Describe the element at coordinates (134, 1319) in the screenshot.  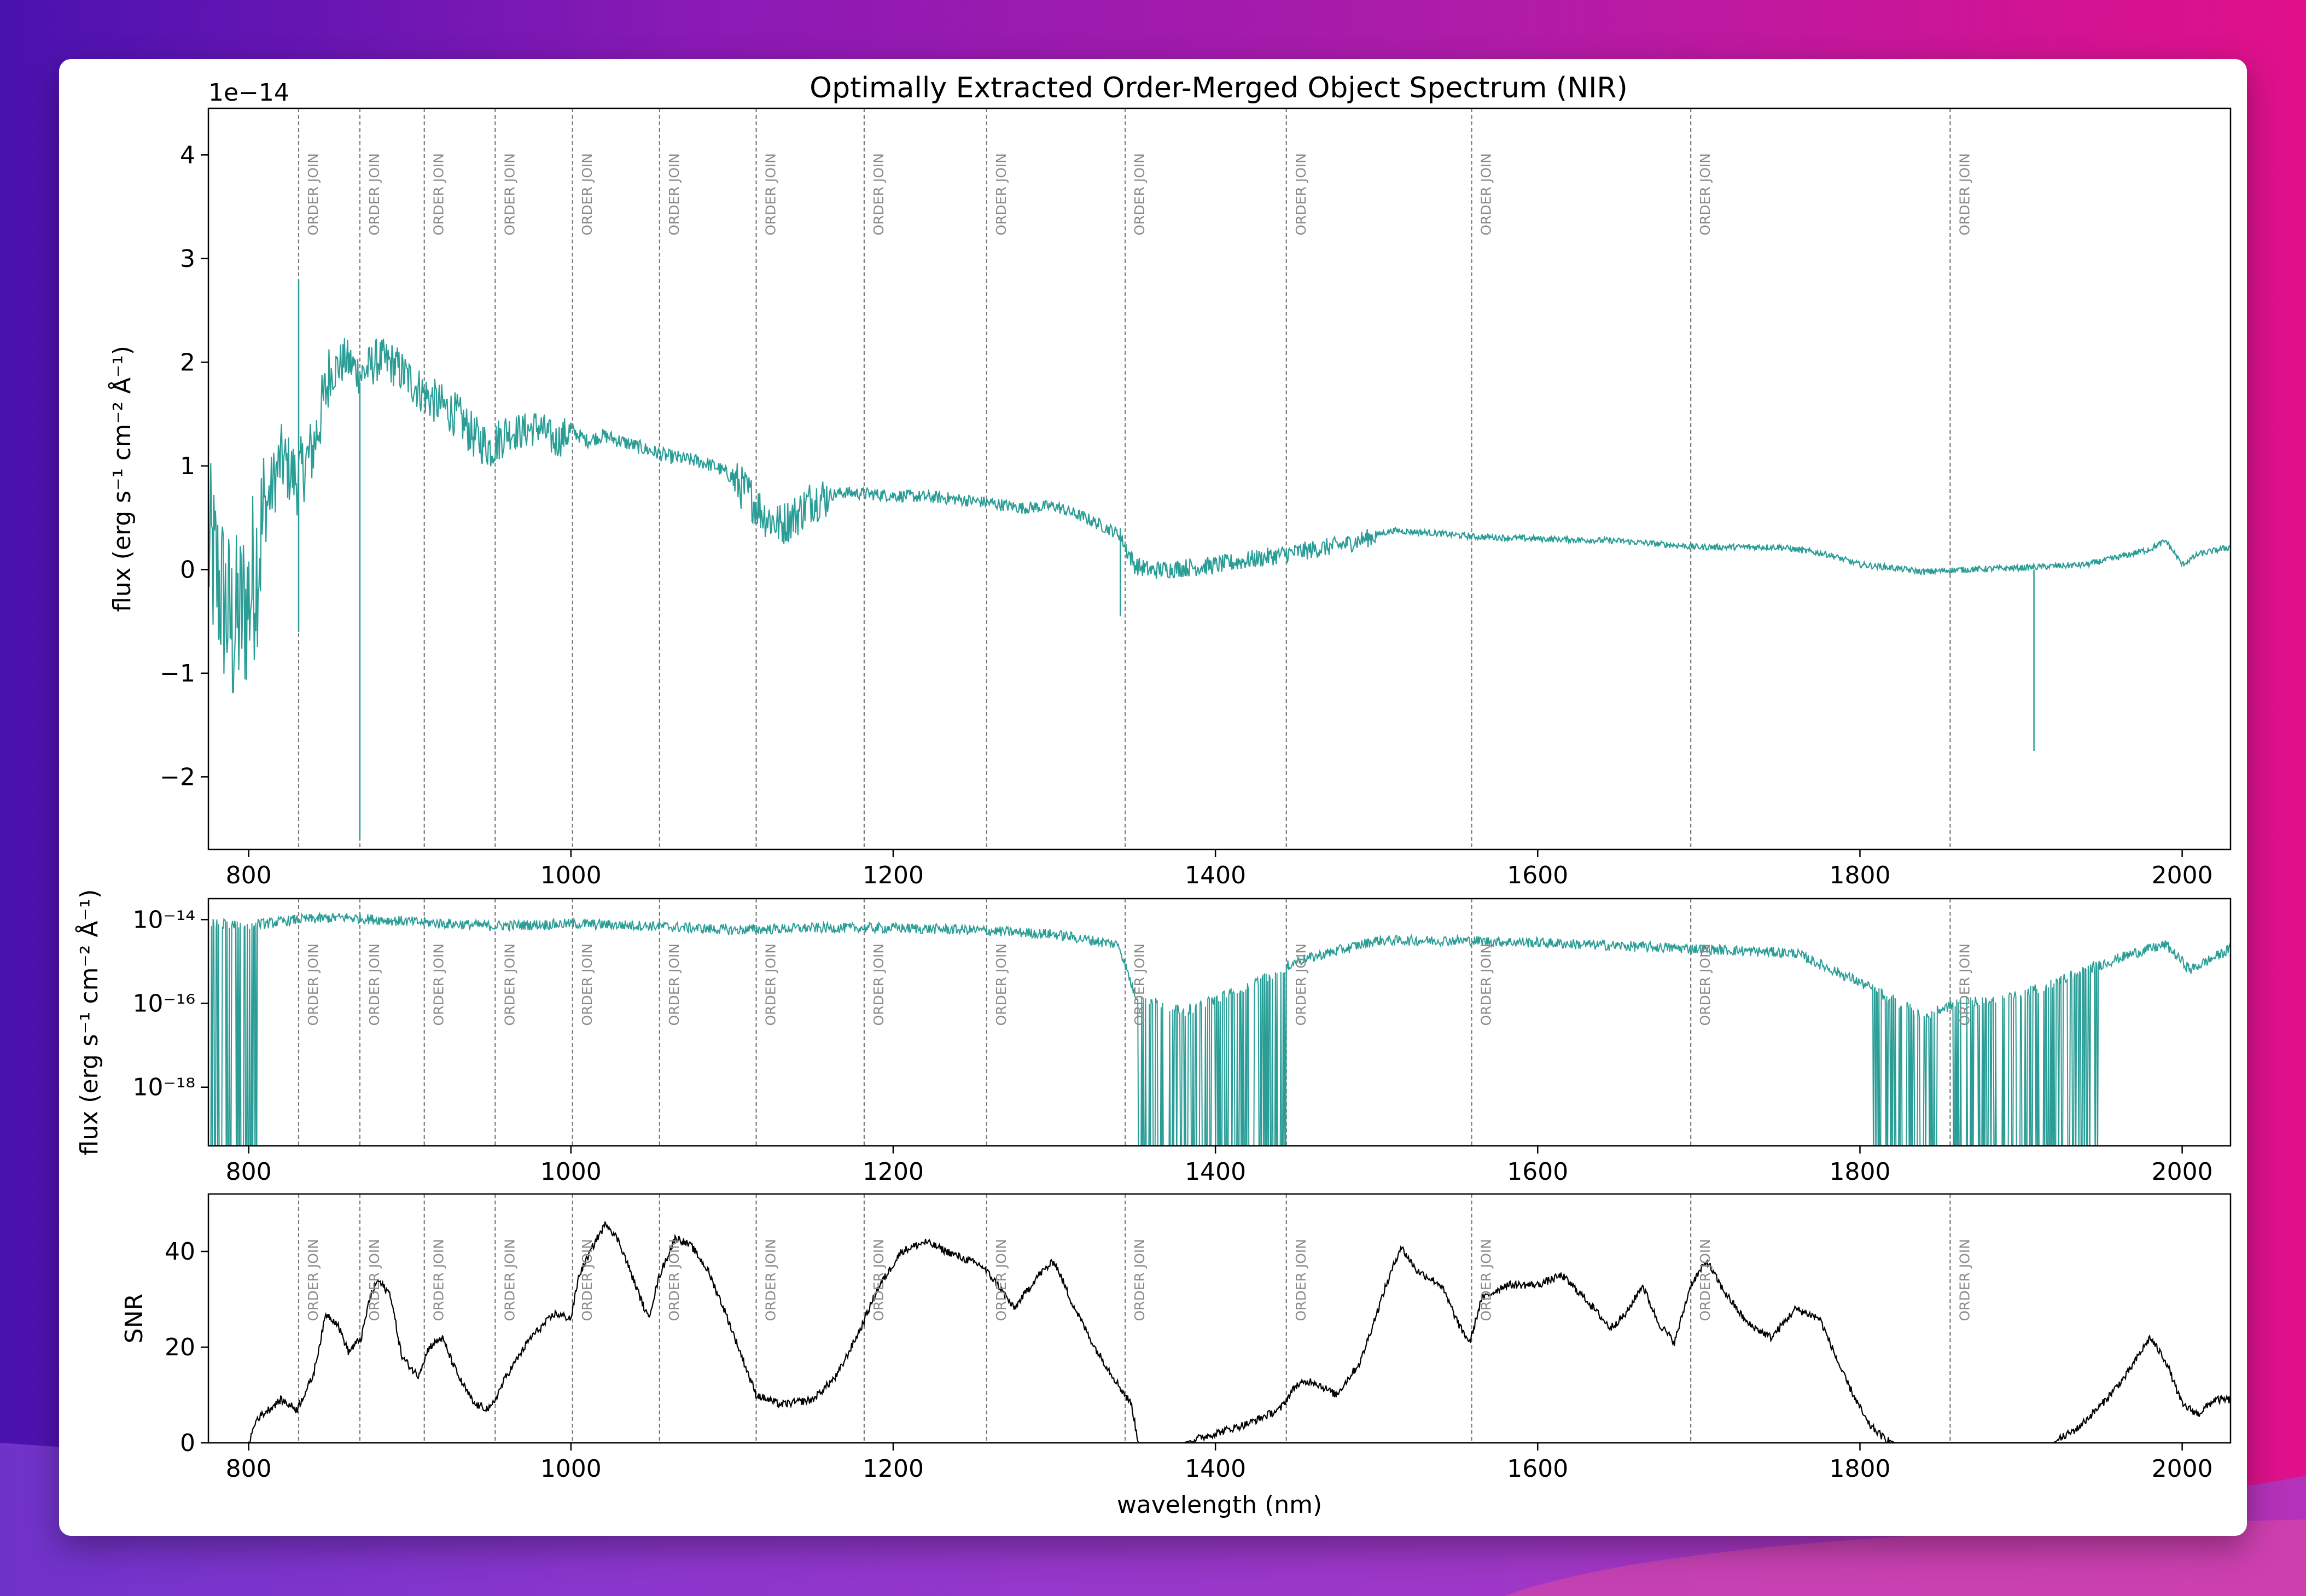
I see `y-axis-label: SNR` at that location.